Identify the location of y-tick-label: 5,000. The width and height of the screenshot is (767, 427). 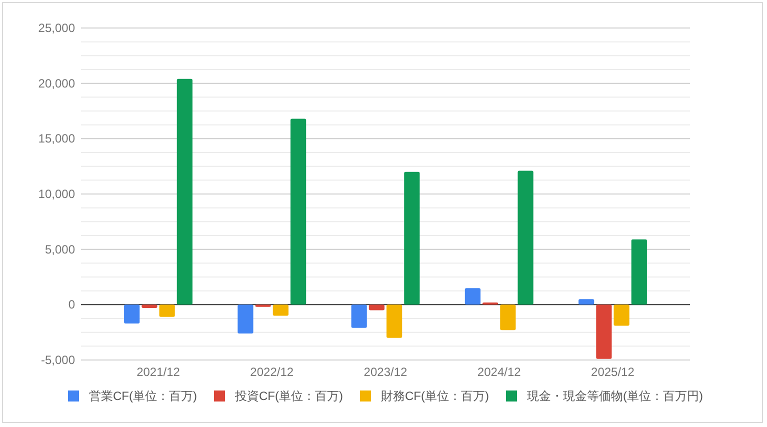
(59, 249).